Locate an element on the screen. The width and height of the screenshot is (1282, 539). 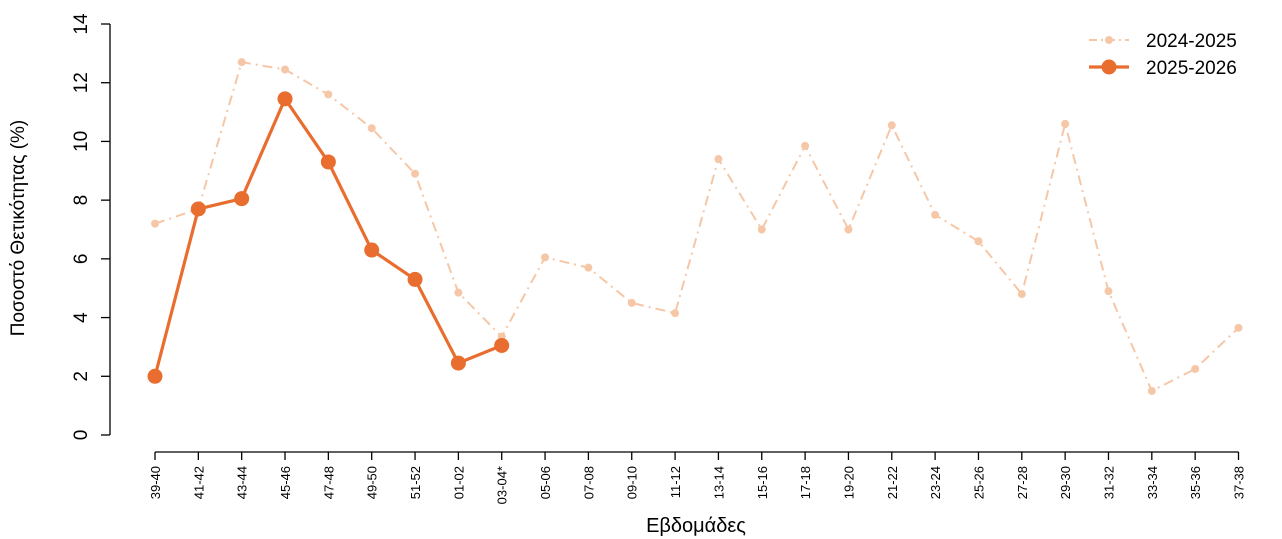
x-tick-label: 41-42 is located at coordinates (198, 482).